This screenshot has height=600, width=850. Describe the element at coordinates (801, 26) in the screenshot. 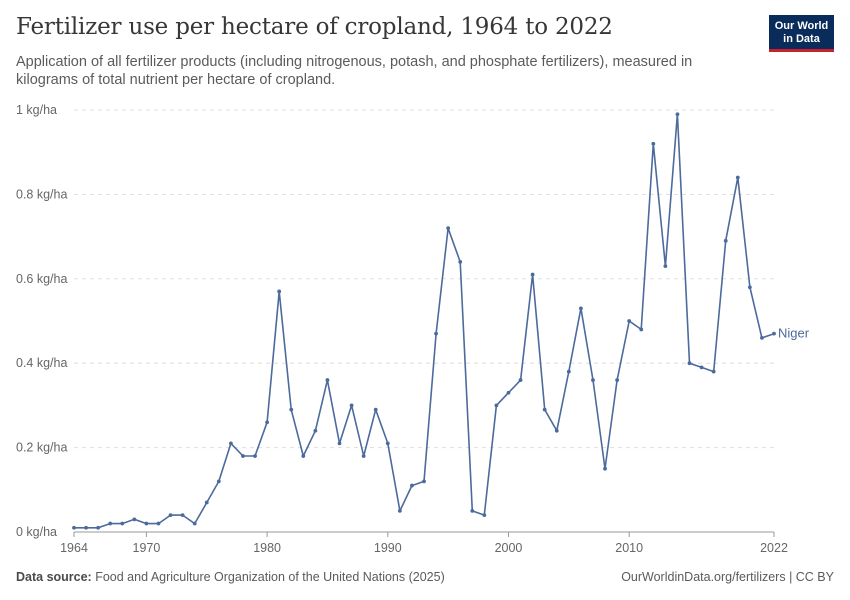

I see `logo-line-1: Our World` at that location.